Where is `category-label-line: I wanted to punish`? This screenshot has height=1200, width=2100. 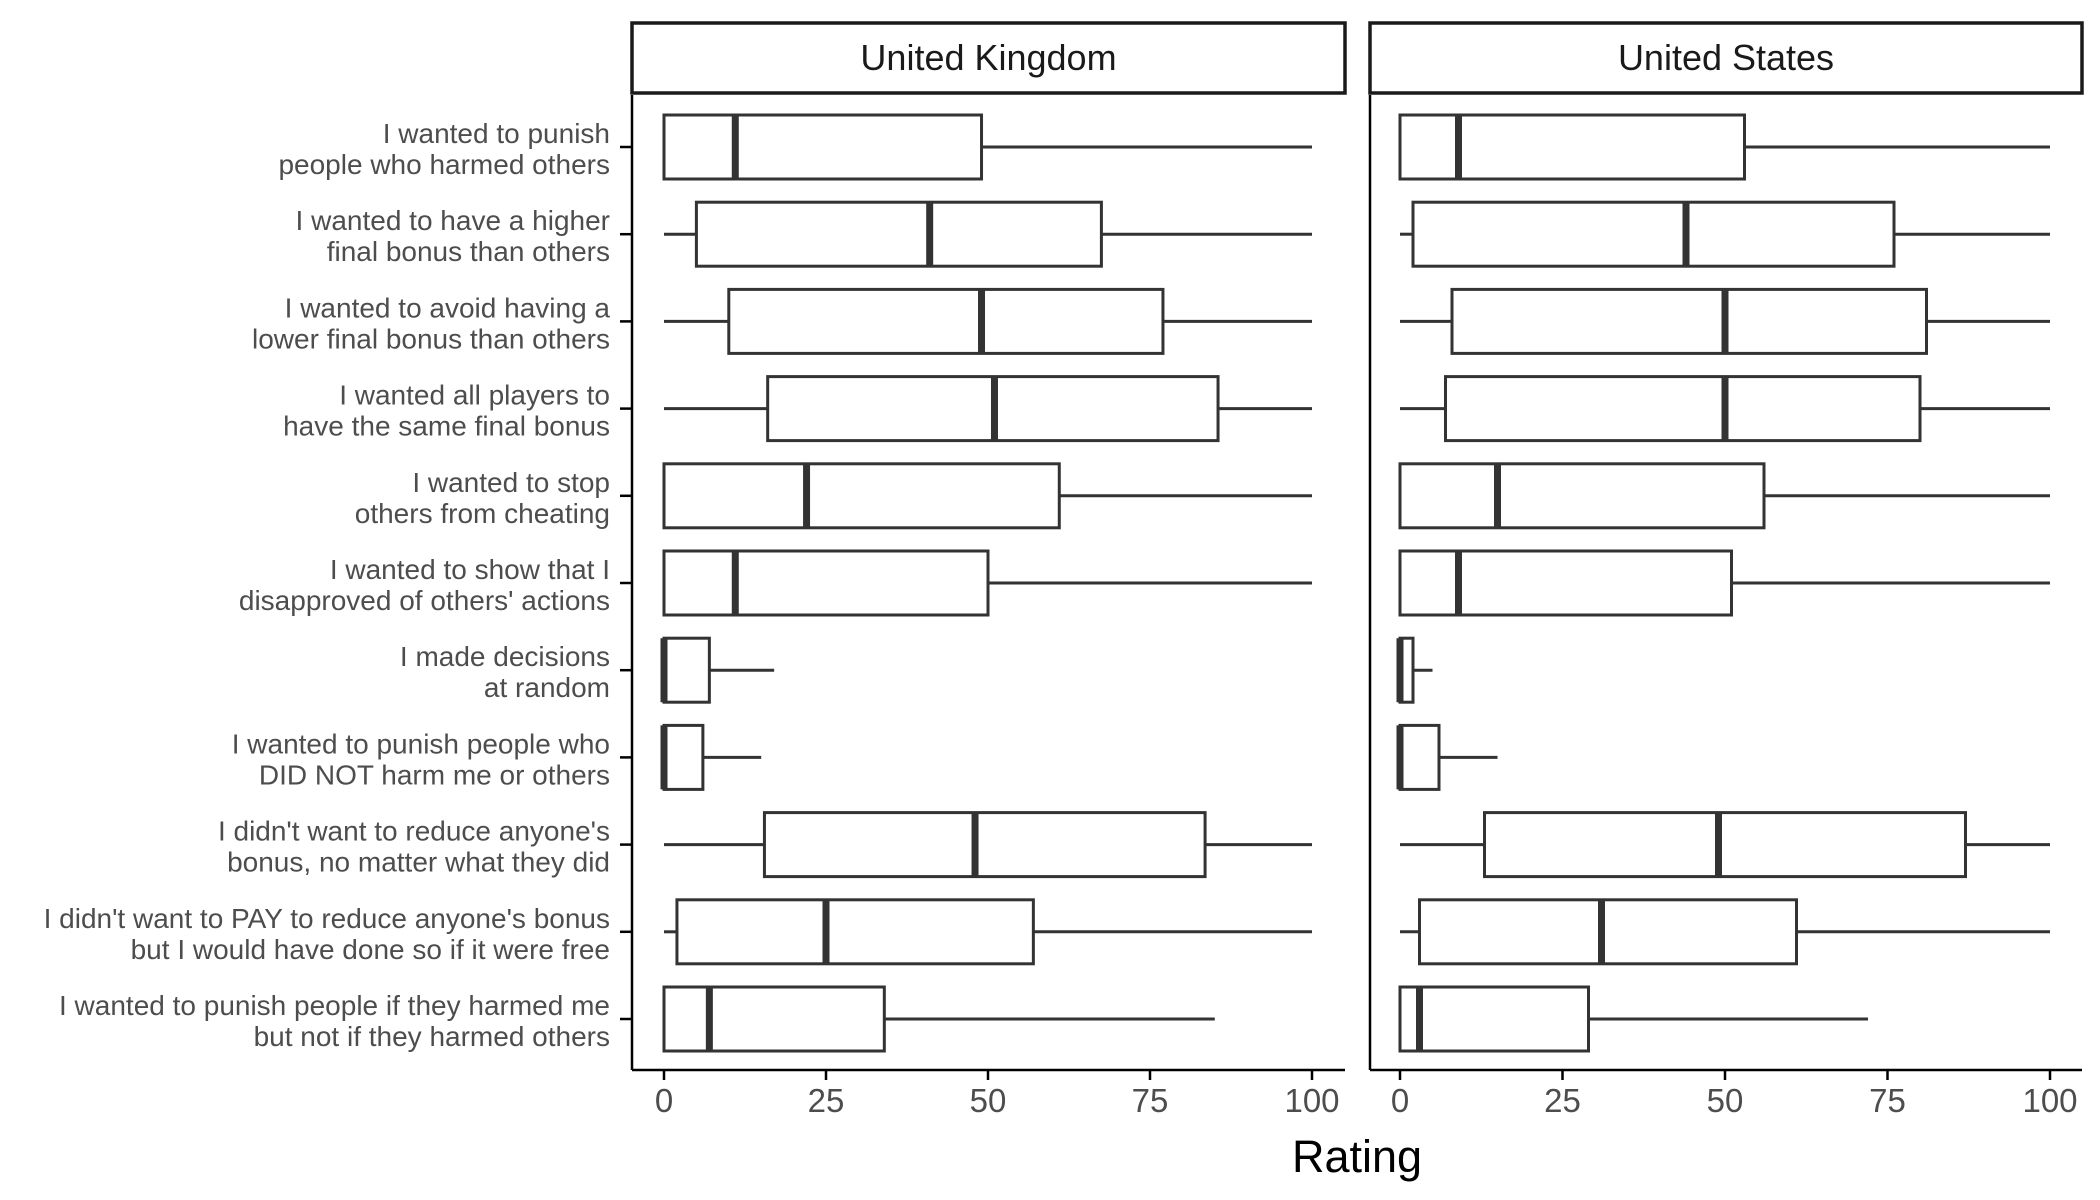
category-label-line: I wanted to punish is located at coordinates (496, 133).